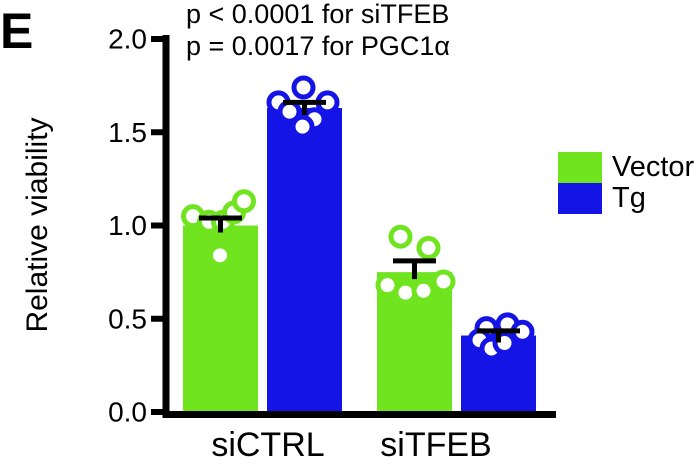  Describe the element at coordinates (127, 412) in the screenshot. I see `y-tick-label: 0.0` at that location.